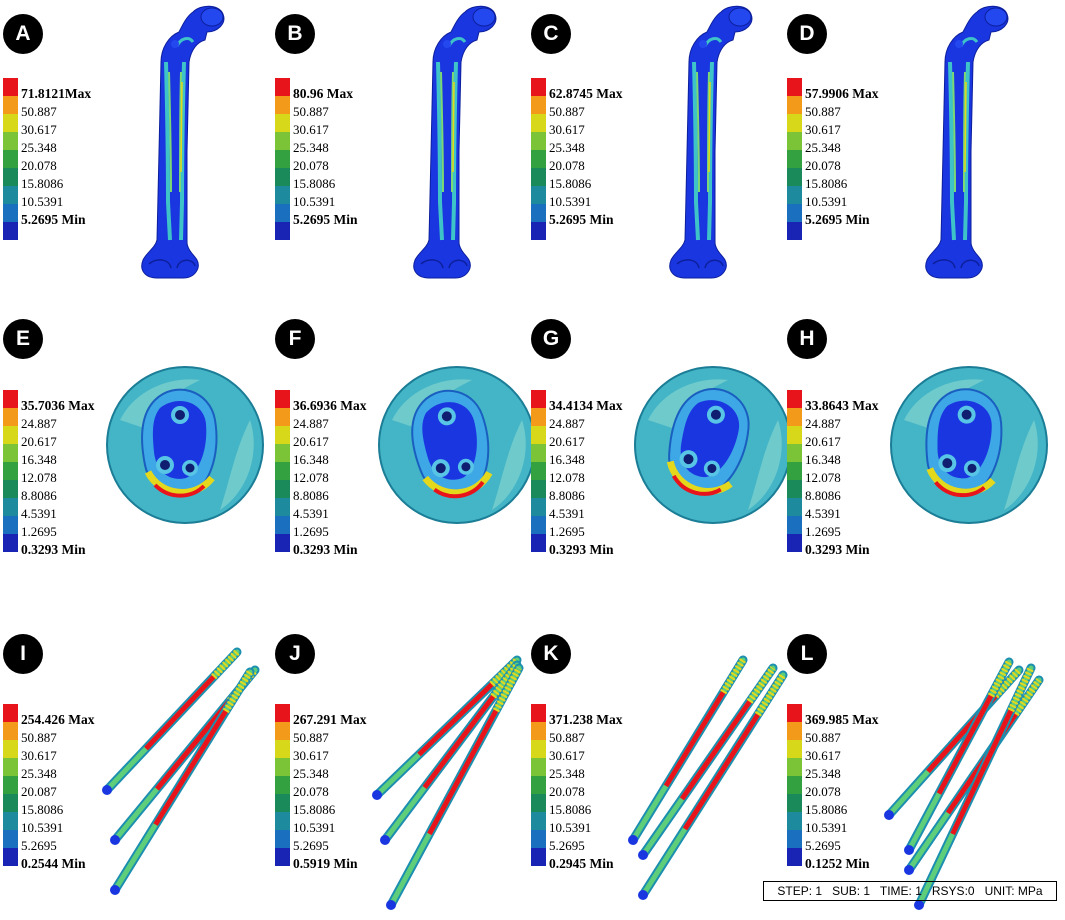 The image size is (1065, 920). Describe the element at coordinates (551, 654) in the screenshot. I see `panel-letter-badge: K` at that location.